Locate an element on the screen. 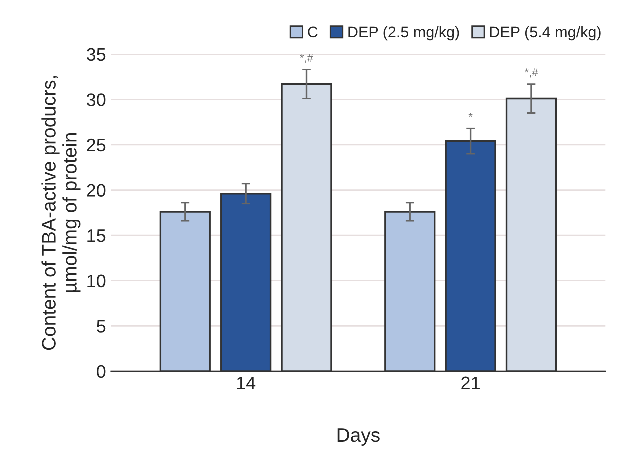  y-tick-label: 35 is located at coordinates (96, 55).